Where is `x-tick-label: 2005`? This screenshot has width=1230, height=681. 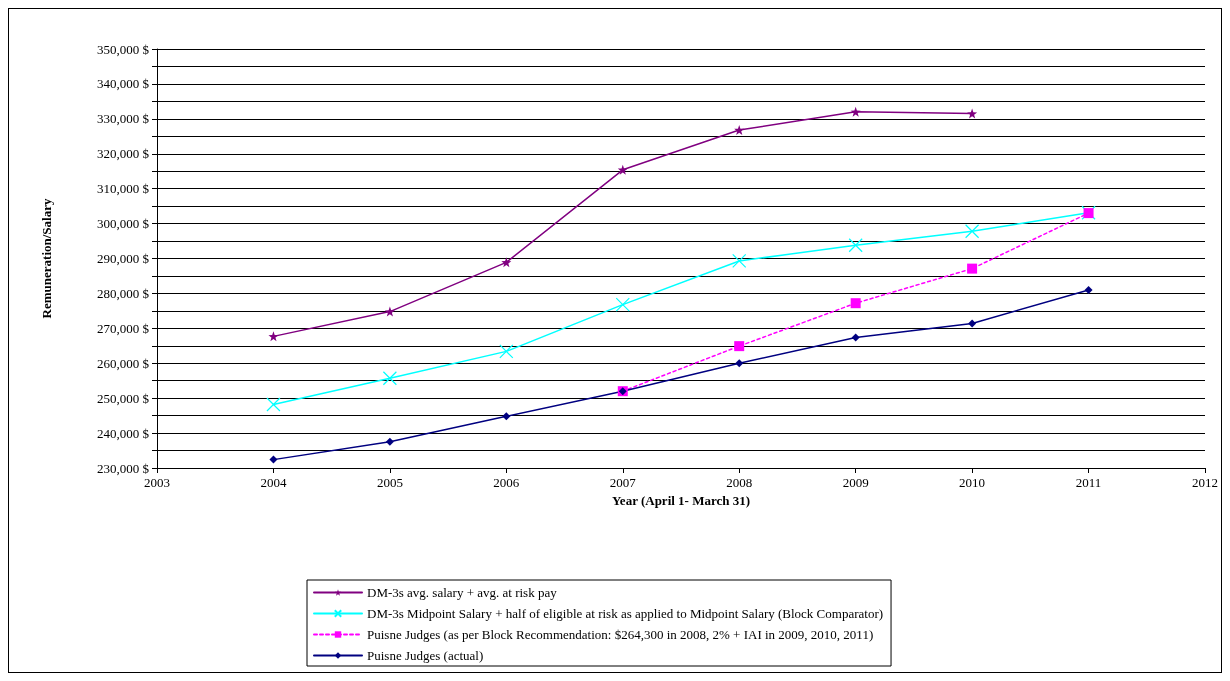 x-tick-label: 2005 is located at coordinates (389, 482).